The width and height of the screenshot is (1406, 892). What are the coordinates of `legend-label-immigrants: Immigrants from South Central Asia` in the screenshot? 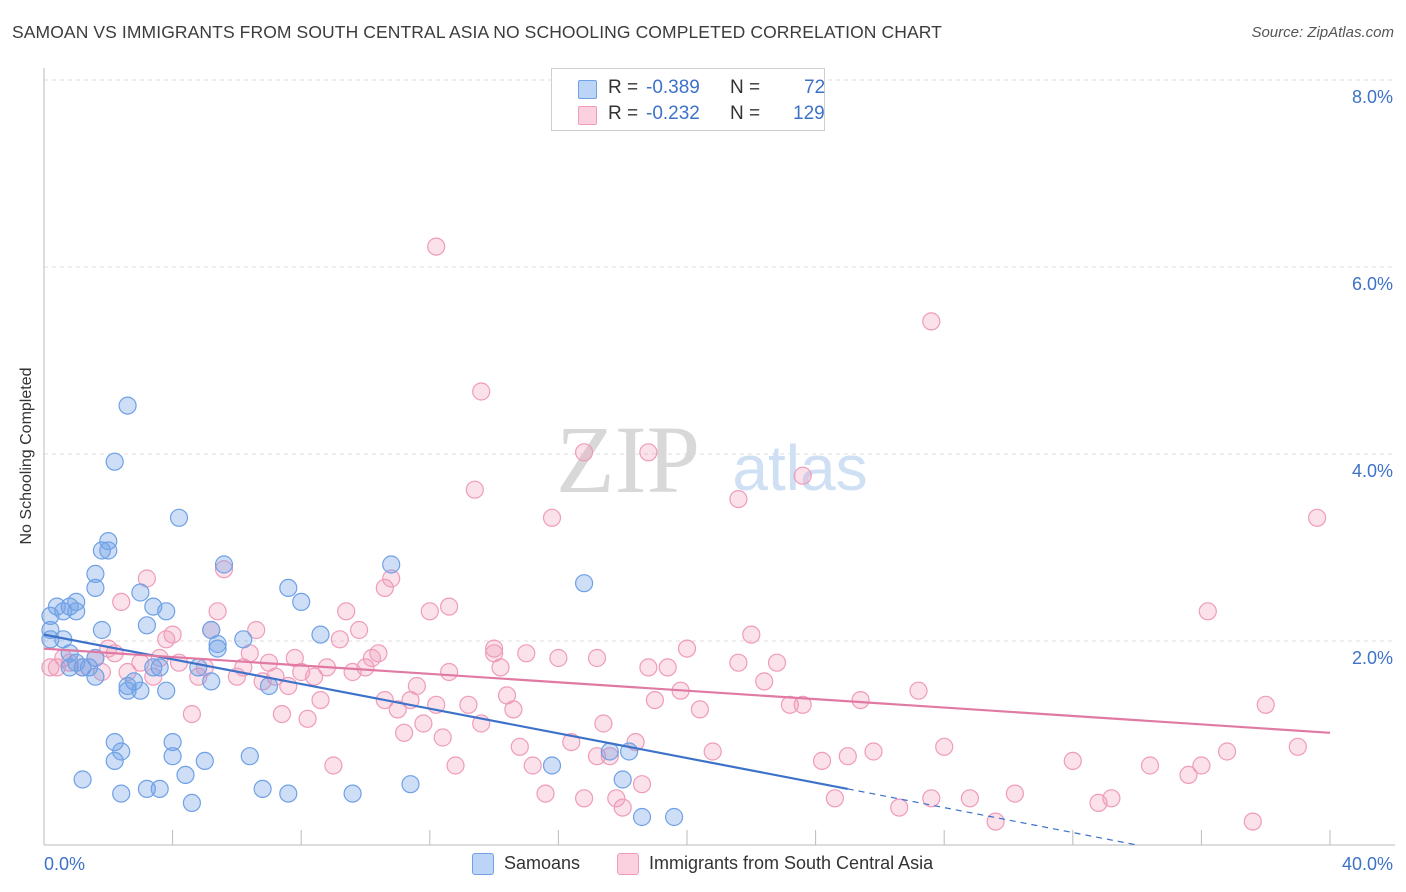 It's located at (791, 863).